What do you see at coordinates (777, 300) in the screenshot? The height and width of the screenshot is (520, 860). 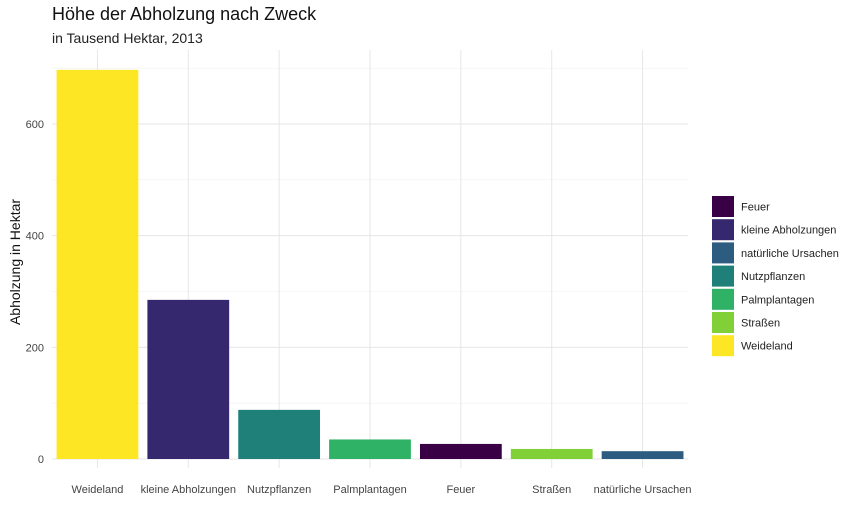 I see `legend-label: Palmplantagen` at bounding box center [777, 300].